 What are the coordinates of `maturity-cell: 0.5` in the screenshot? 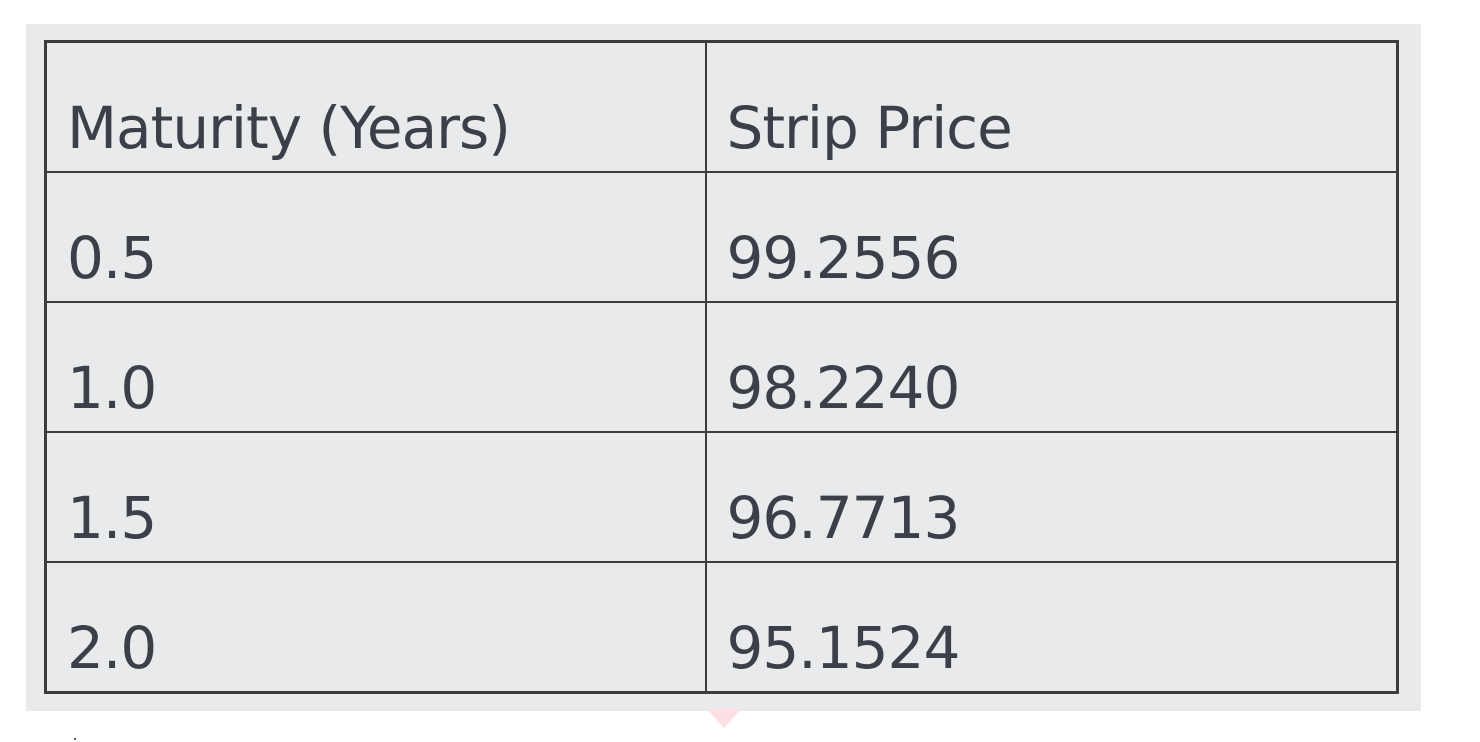 It's located at (375, 237).